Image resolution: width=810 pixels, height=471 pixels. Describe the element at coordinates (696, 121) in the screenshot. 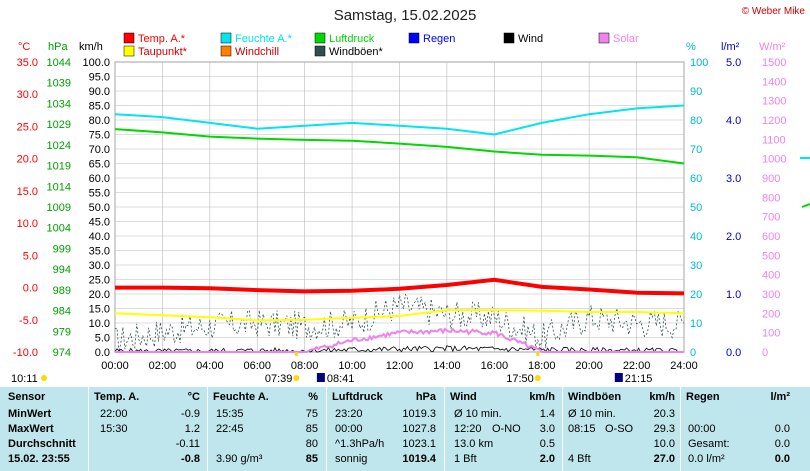

I see `tick-hum: 80` at that location.